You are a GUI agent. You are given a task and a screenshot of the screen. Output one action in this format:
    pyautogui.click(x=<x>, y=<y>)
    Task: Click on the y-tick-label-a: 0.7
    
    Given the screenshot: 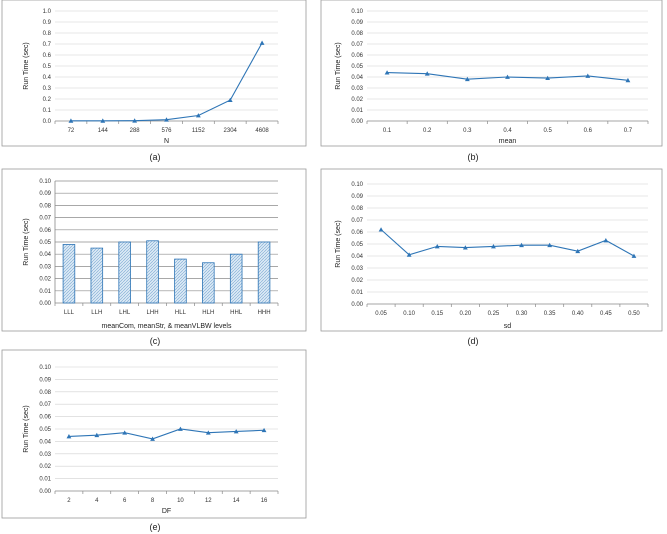 What is the action you would take?
    pyautogui.click(x=47, y=45)
    